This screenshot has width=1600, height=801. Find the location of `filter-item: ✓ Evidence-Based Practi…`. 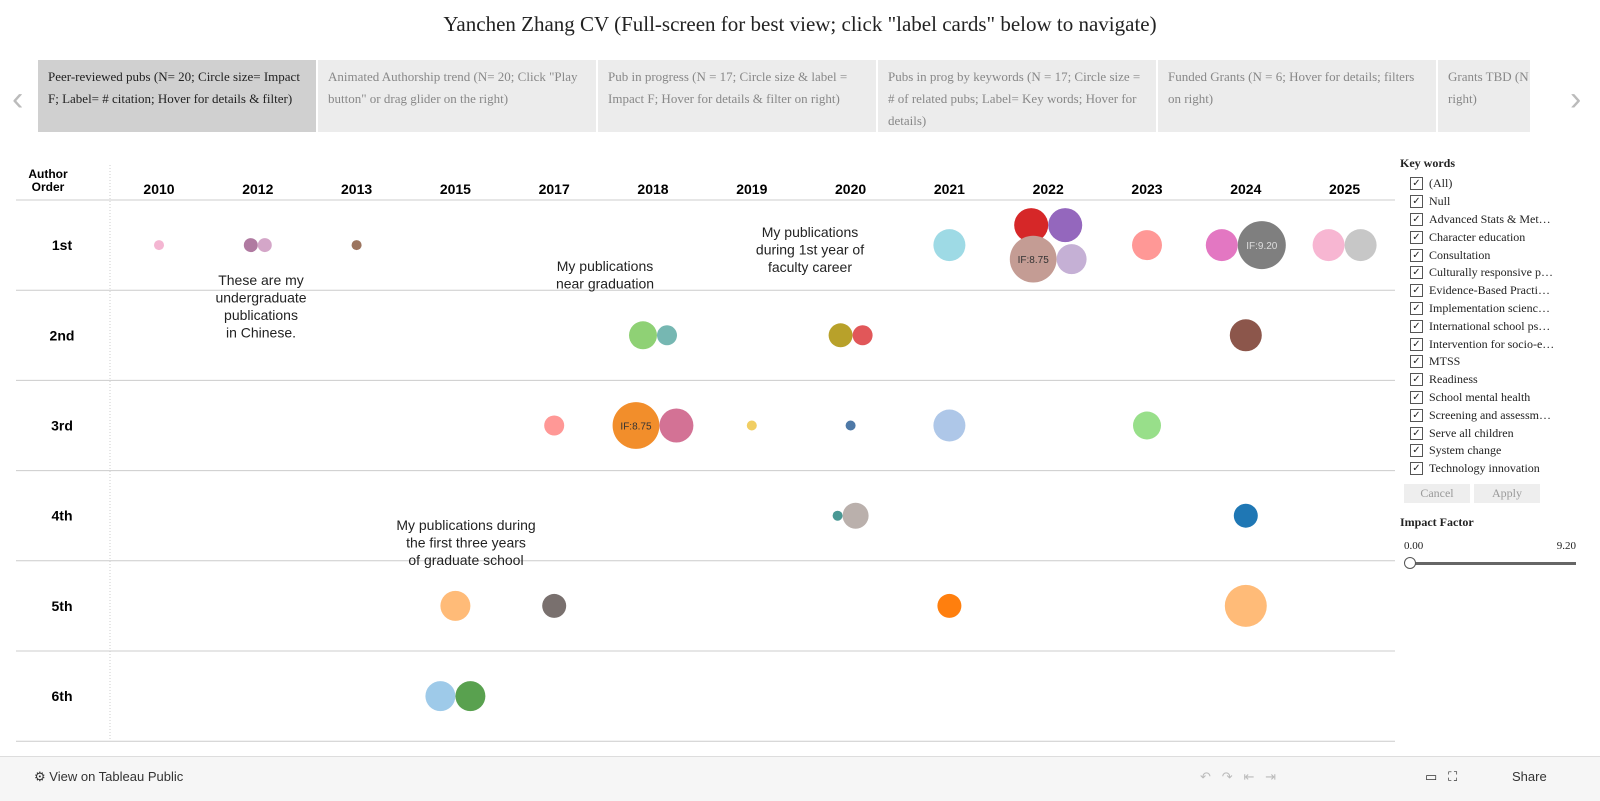

filter-item: ✓ Evidence-Based Practi… is located at coordinates (1490, 291).